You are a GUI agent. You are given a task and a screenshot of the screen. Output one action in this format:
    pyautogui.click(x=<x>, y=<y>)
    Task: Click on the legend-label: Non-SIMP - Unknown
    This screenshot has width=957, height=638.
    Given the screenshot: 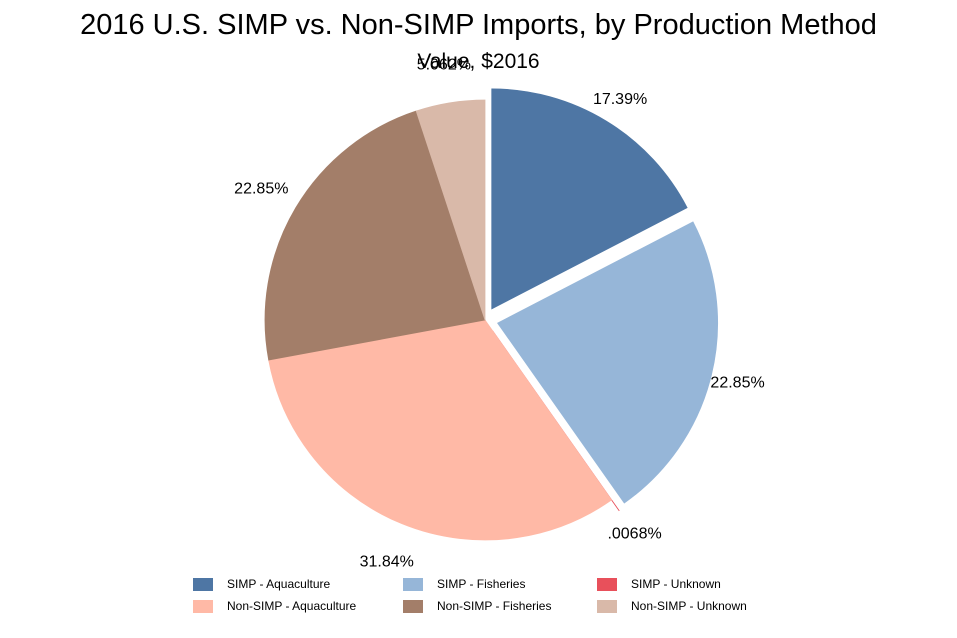 What is the action you would take?
    pyautogui.click(x=689, y=606)
    